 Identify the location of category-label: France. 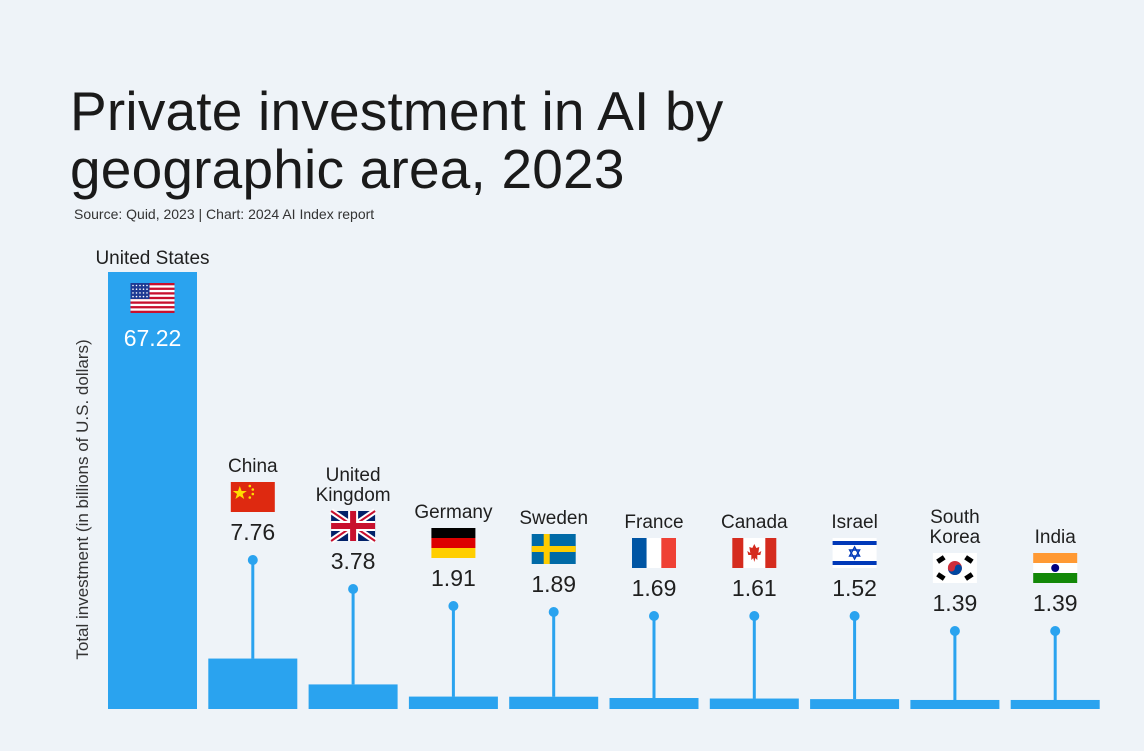
(653, 522).